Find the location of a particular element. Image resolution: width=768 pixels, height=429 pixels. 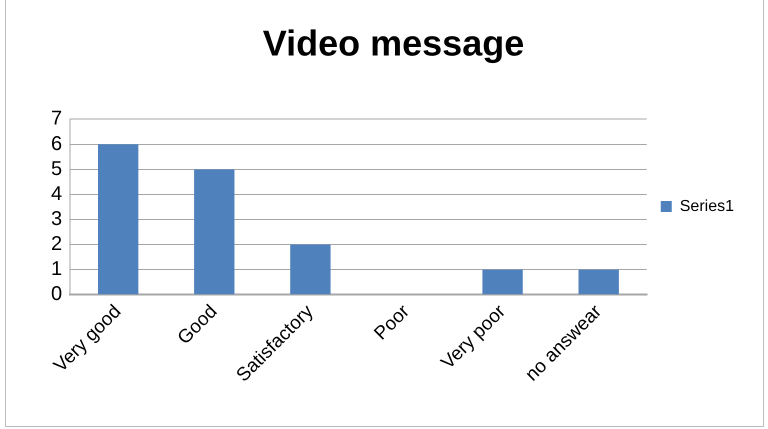

y-tick-label: 0 is located at coordinates (56, 294).